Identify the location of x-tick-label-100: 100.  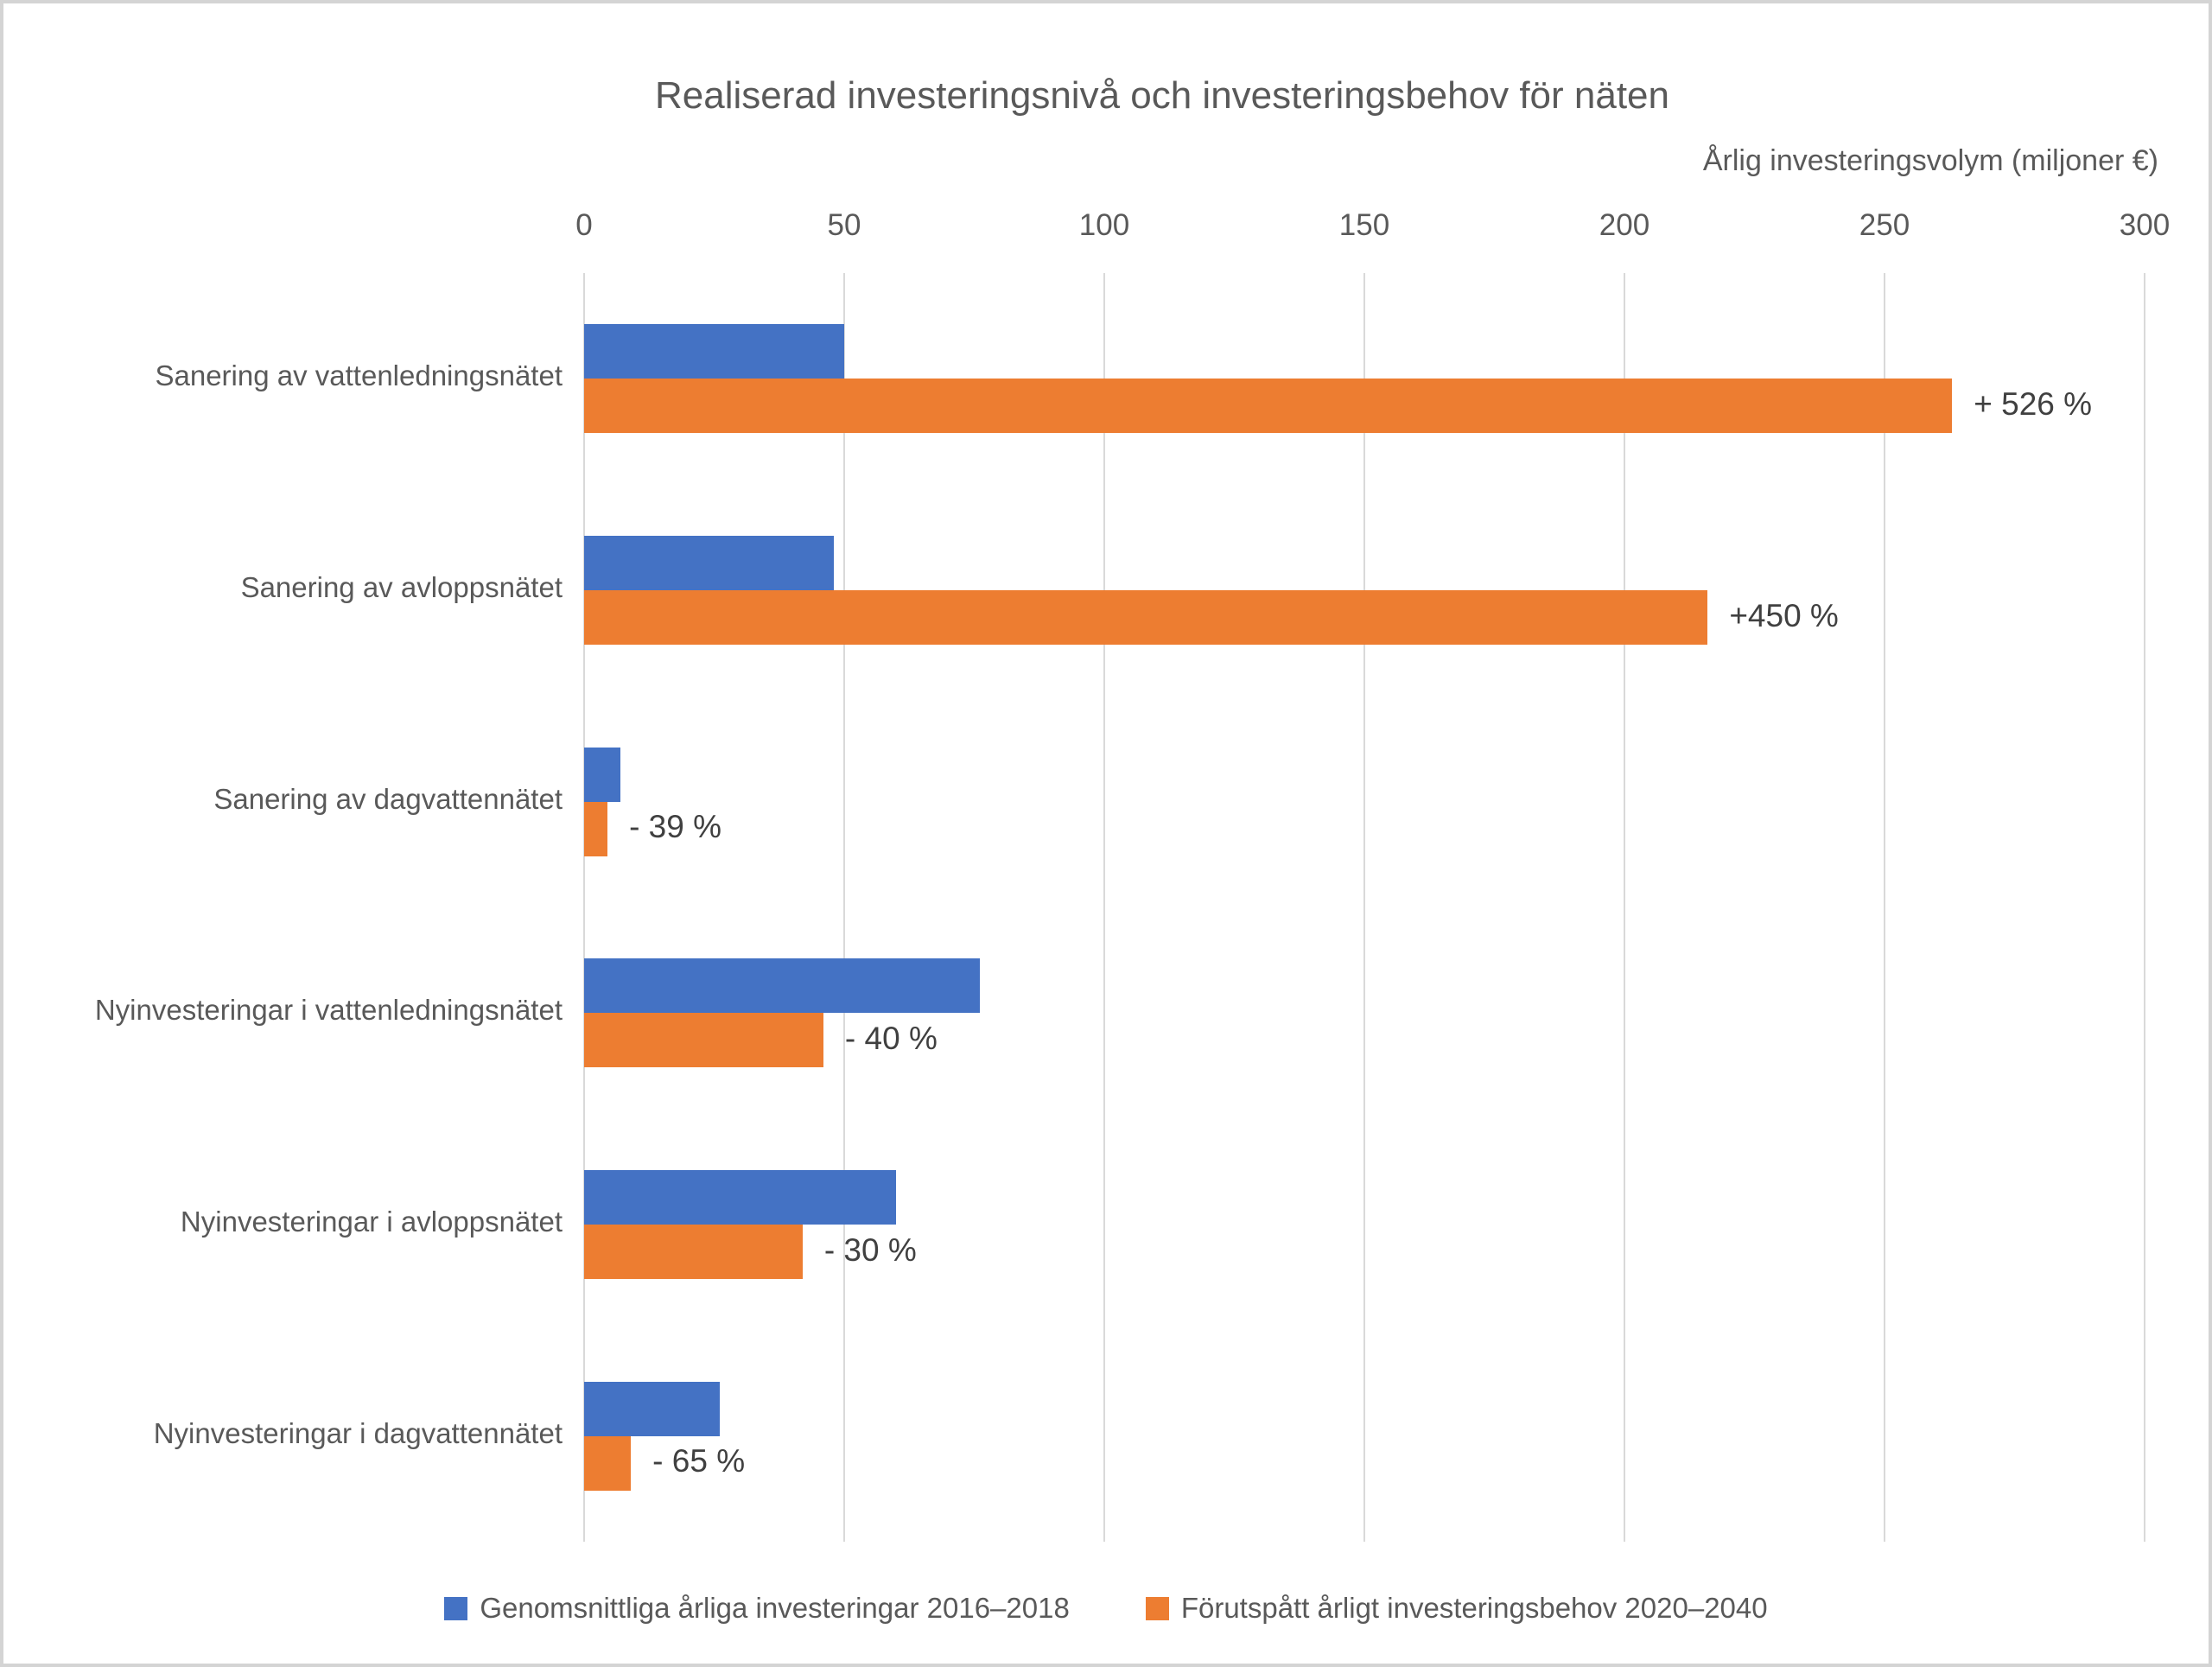
(1104, 225).